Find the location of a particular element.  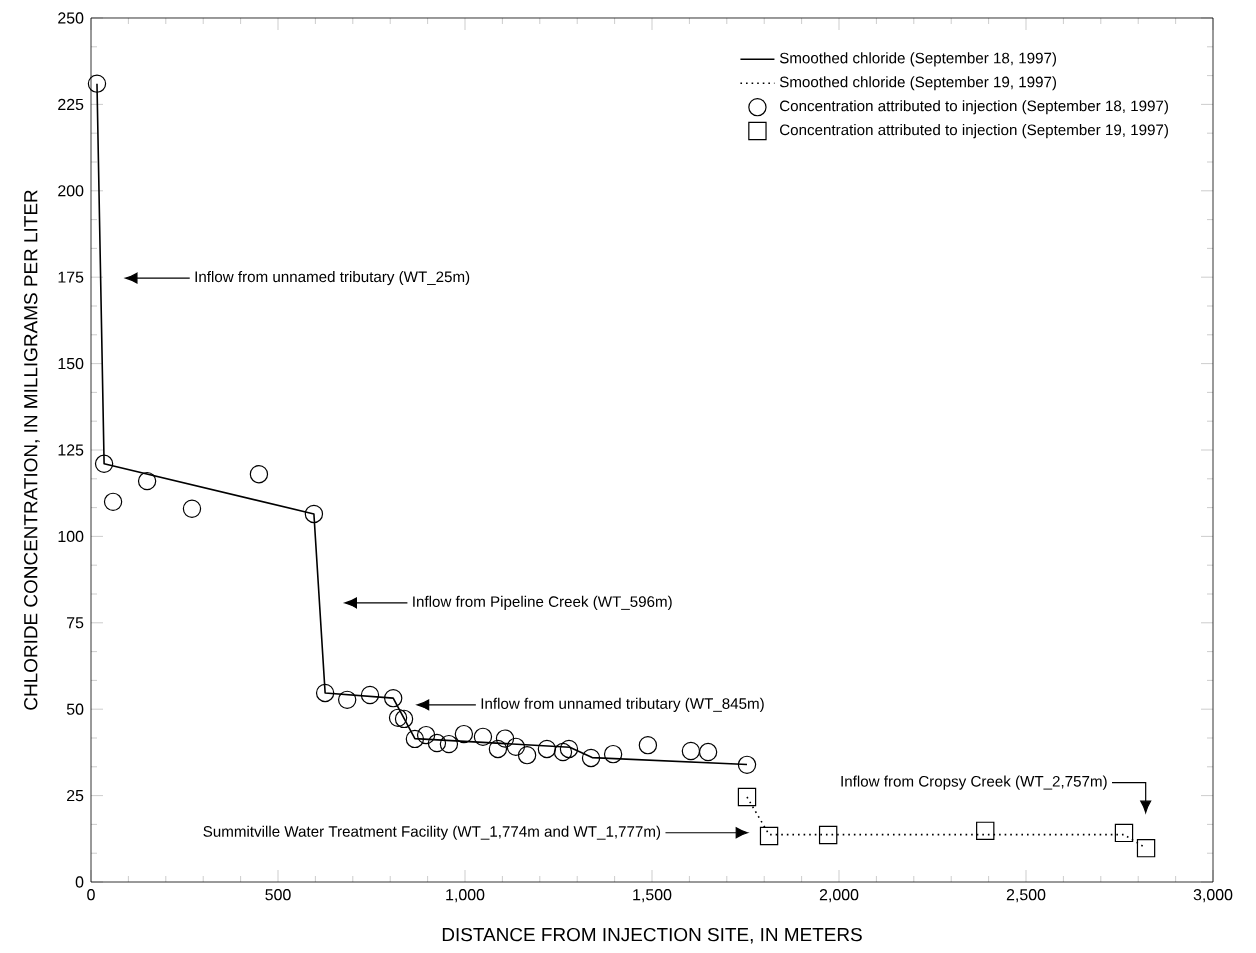

y-tick-label: 150 is located at coordinates (71, 363).